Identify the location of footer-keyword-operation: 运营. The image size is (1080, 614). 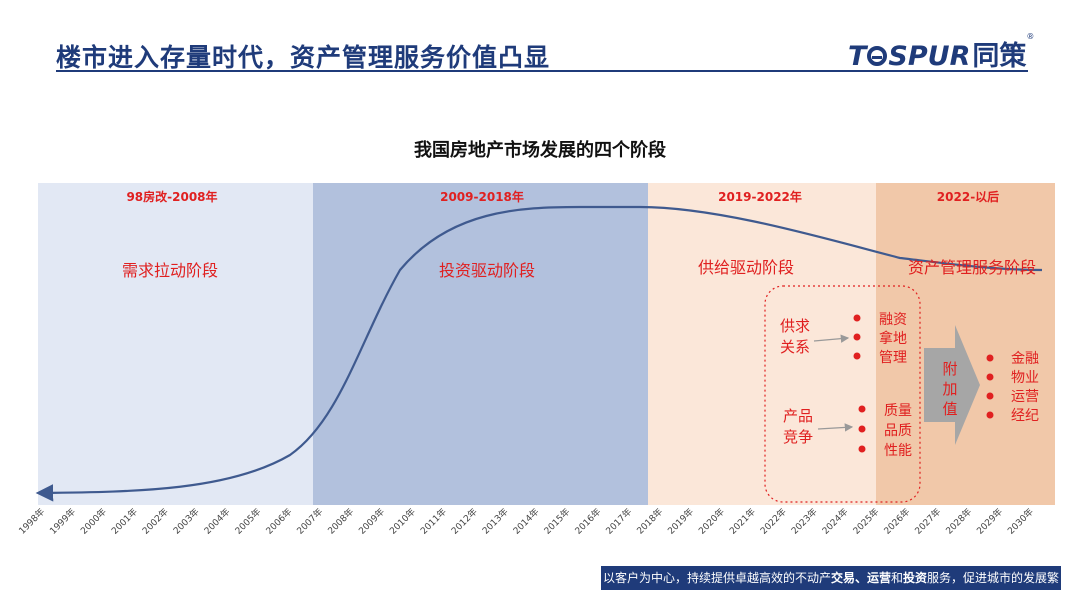
(878, 578).